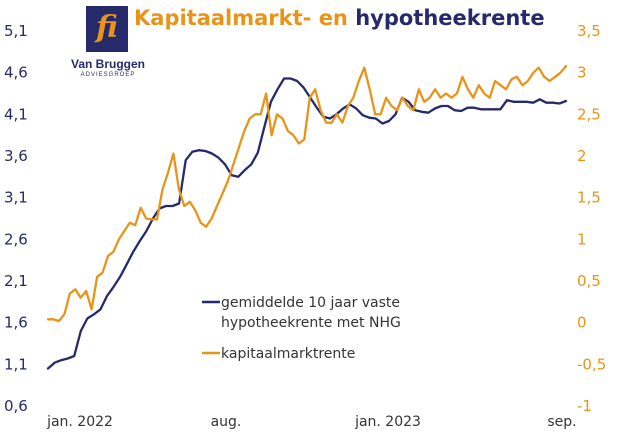 Image resolution: width=626 pixels, height=437 pixels. Describe the element at coordinates (16, 218) in the screenshot. I see `left-axis-ticks: 0,6 1,1 1,6 2,1 2,6 3,1 3,6 4,1 4,6 5,1` at that location.